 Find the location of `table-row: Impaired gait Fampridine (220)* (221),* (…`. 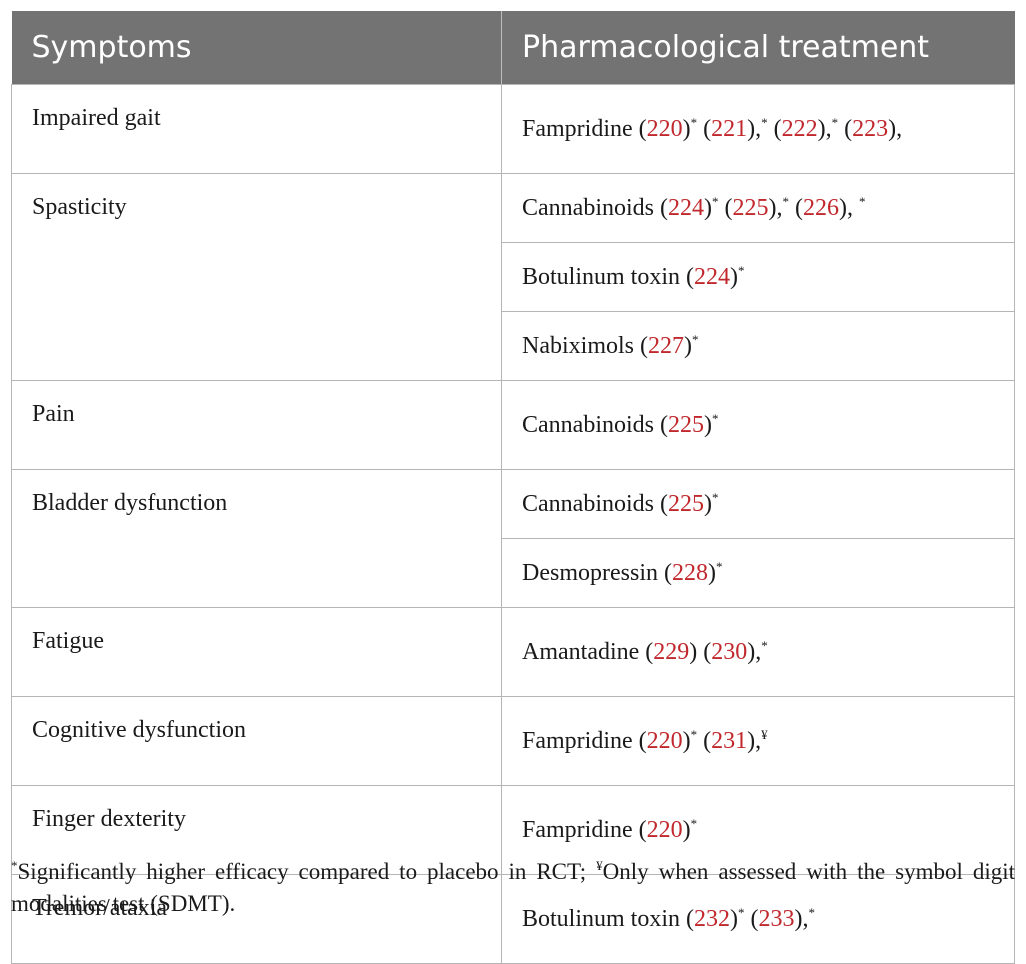

table-row: Impaired gait Fampridine (220)* (221),* (… is located at coordinates (513, 129).